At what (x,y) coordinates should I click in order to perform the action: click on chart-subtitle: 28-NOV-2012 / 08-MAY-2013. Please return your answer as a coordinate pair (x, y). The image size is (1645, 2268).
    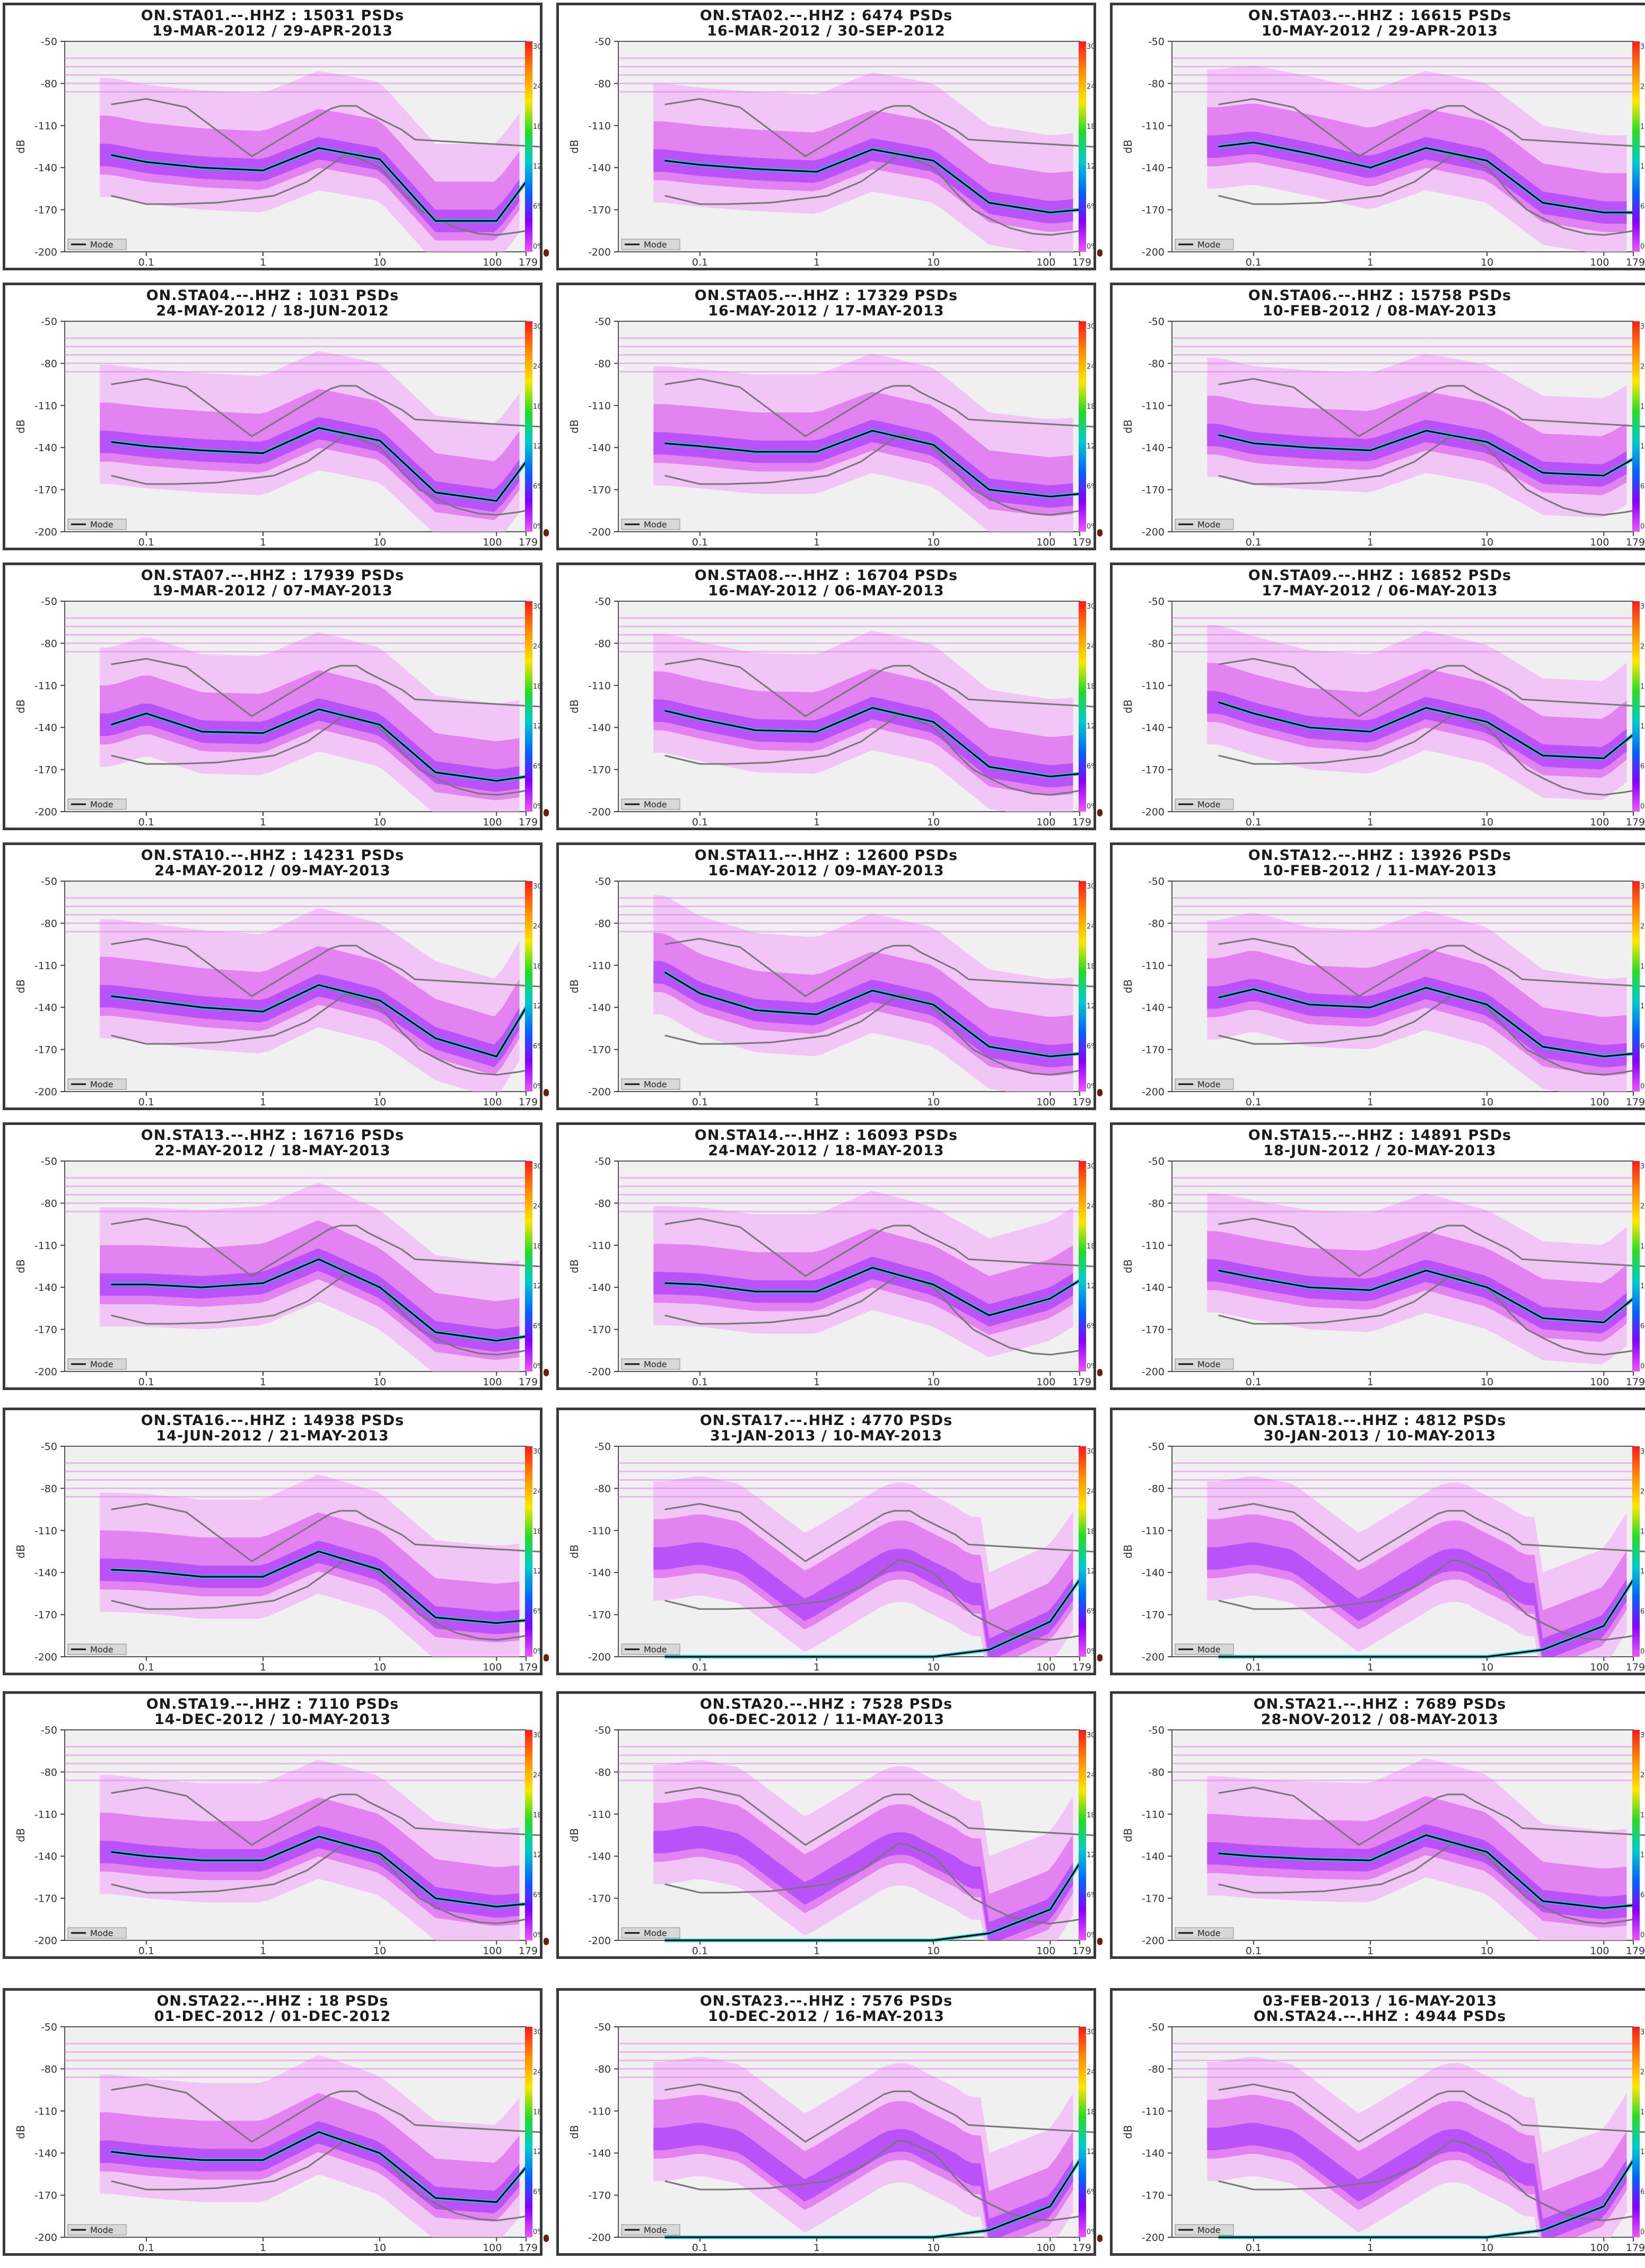
    Looking at the image, I should click on (1380, 1720).